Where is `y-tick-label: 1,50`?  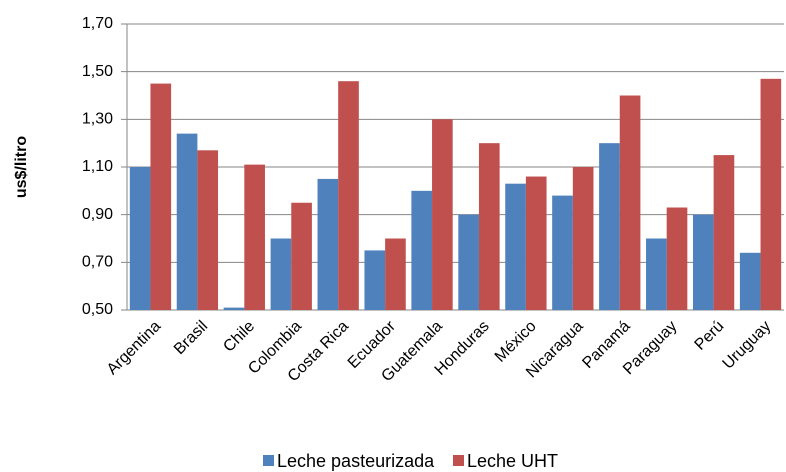 y-tick-label: 1,50 is located at coordinates (97, 71).